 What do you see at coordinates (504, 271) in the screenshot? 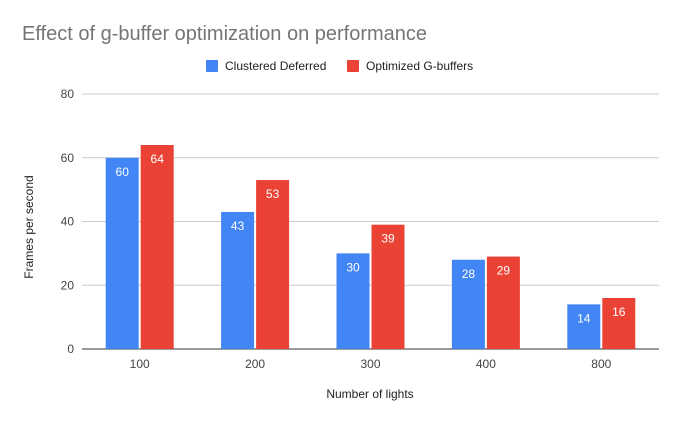
I see `bar-value-label: 29` at bounding box center [504, 271].